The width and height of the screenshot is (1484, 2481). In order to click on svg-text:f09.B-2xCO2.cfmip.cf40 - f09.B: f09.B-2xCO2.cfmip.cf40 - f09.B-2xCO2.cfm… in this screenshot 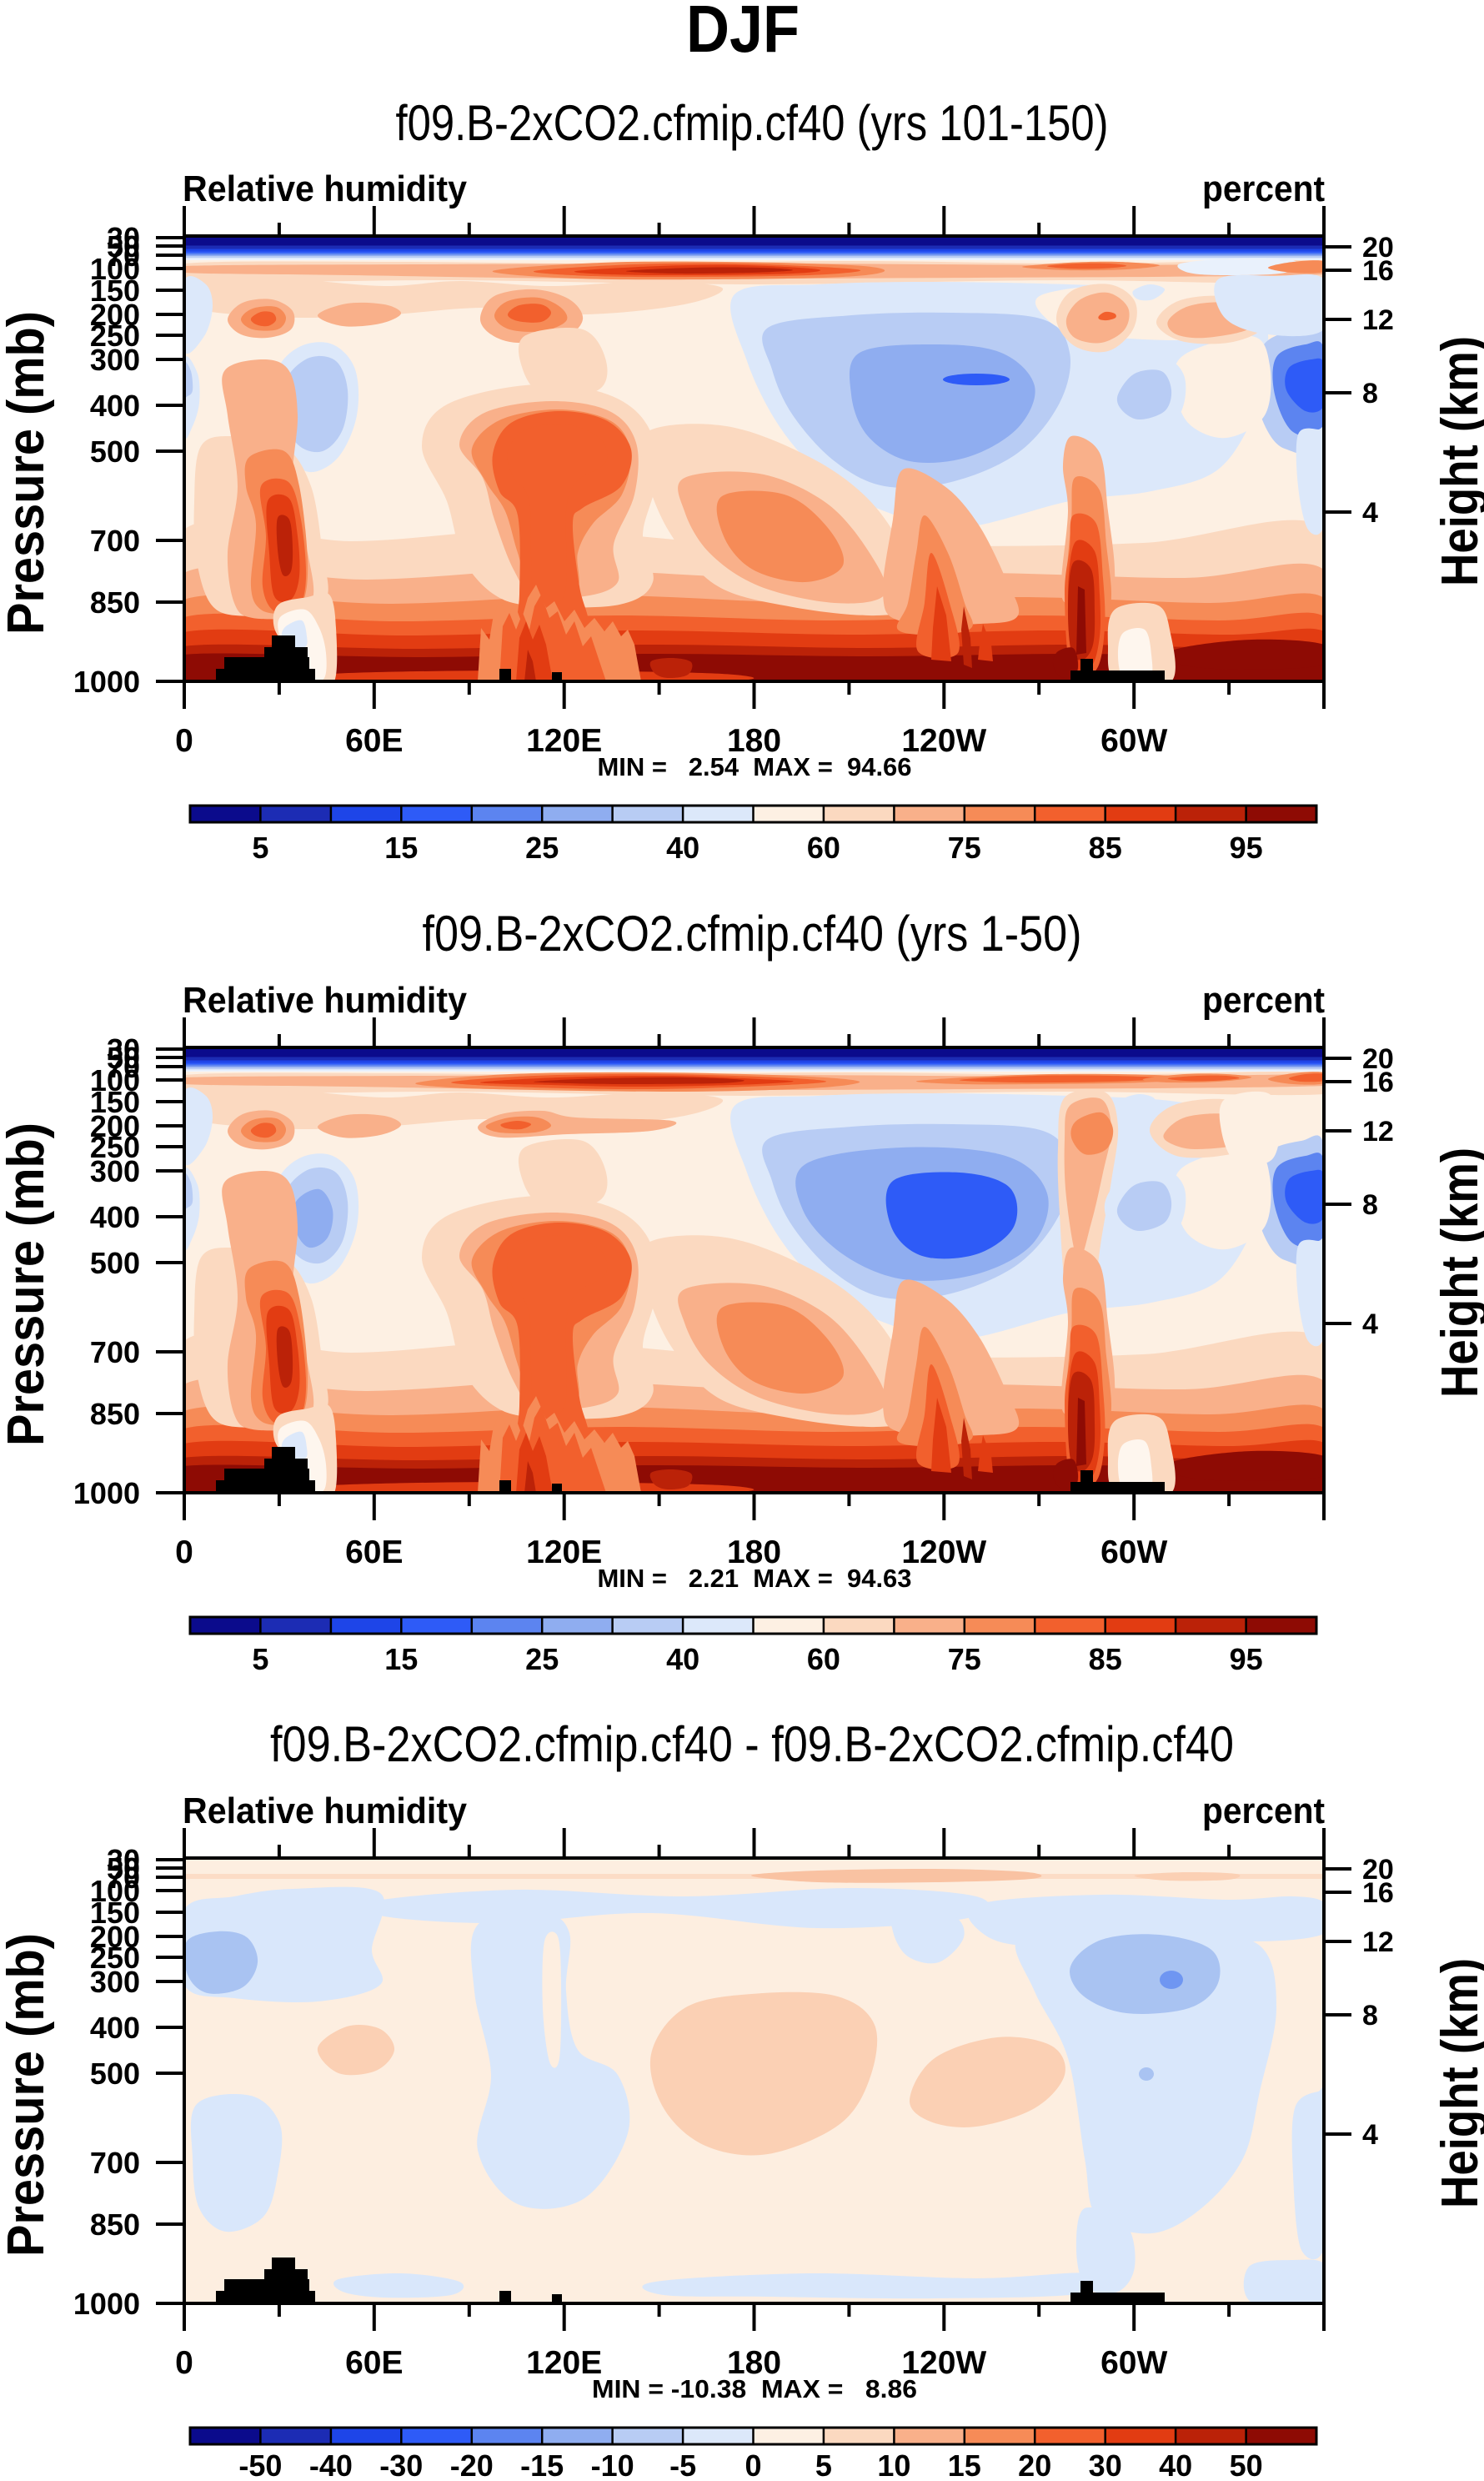, I will do `click(752, 1744)`.